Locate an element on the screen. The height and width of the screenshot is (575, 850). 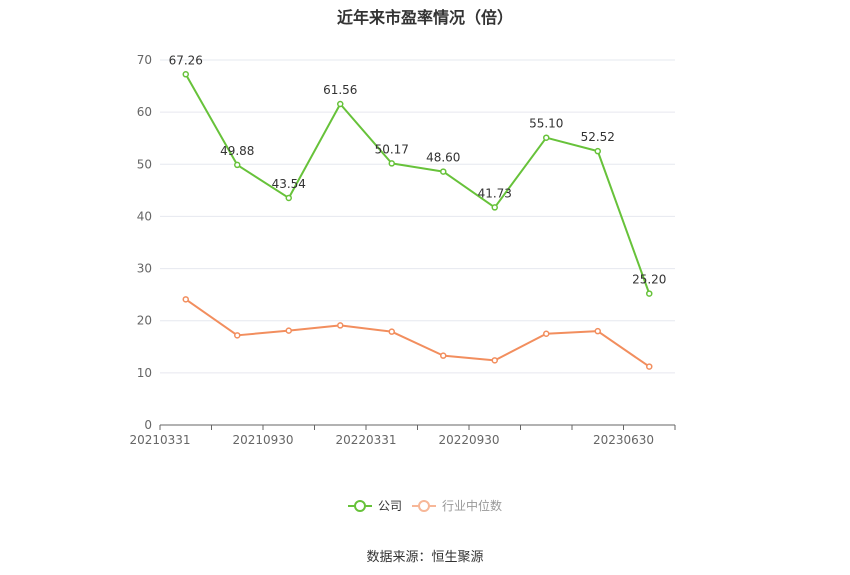
data-label: 52.52 is located at coordinates (598, 137).